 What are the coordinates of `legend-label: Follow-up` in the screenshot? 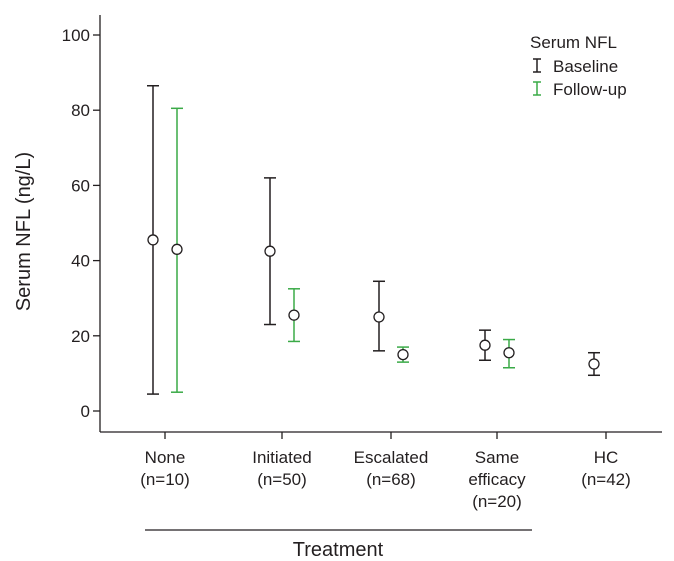 It's located at (590, 89).